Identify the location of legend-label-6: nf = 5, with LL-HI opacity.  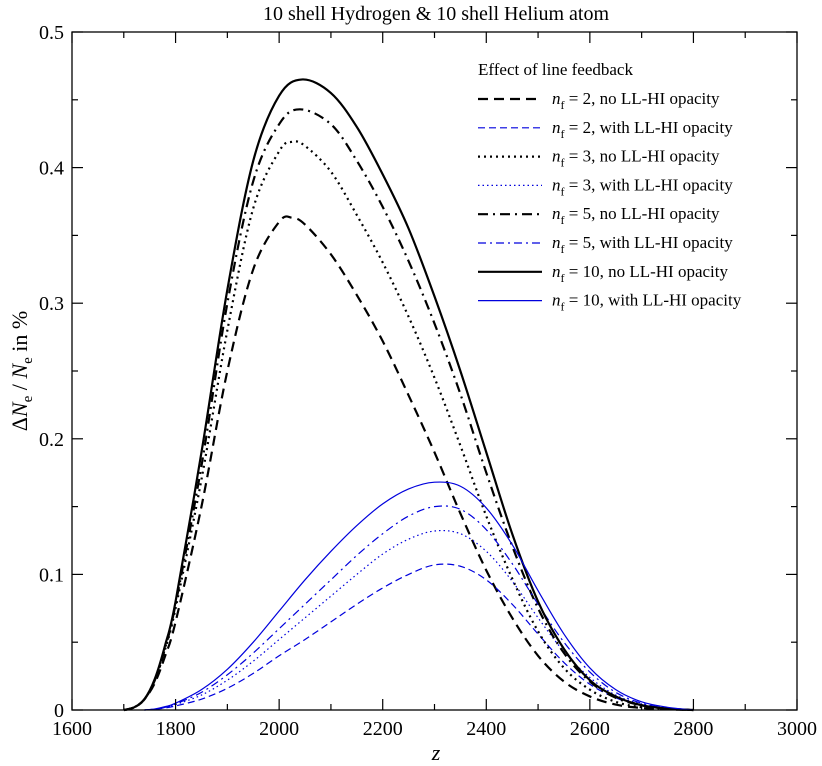
(642, 244).